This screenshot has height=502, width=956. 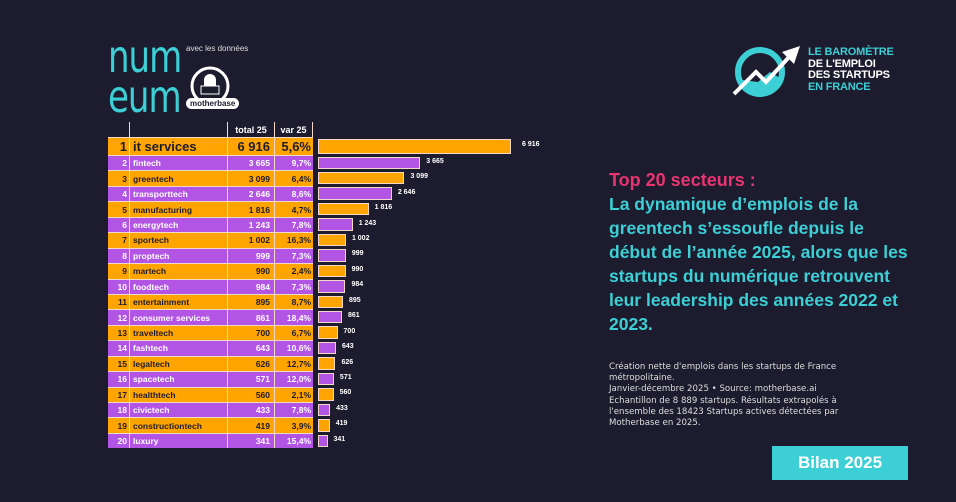 I want to click on bar-value-label: 999, so click(x=357, y=254).